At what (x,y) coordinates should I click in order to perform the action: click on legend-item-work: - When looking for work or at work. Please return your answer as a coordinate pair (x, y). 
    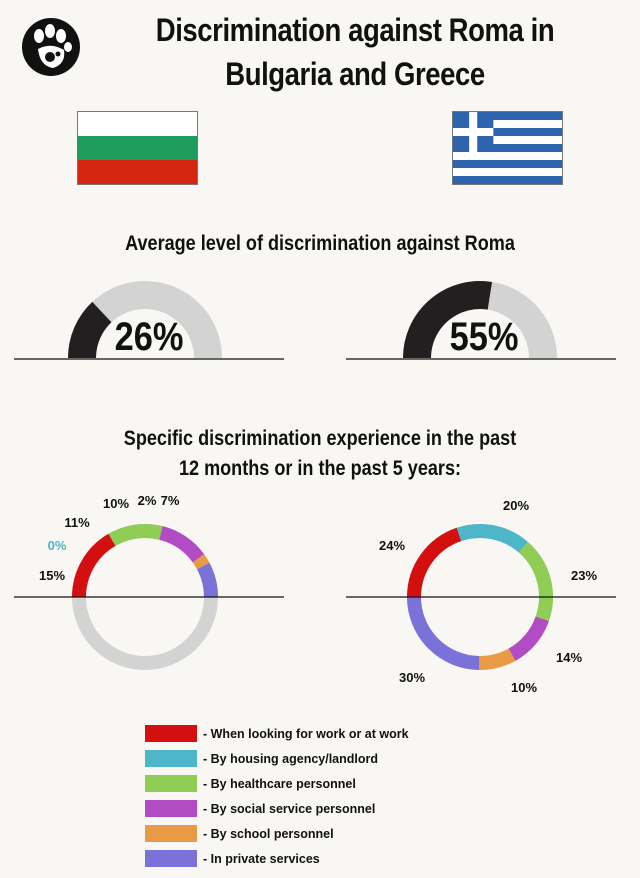
    Looking at the image, I should click on (277, 733).